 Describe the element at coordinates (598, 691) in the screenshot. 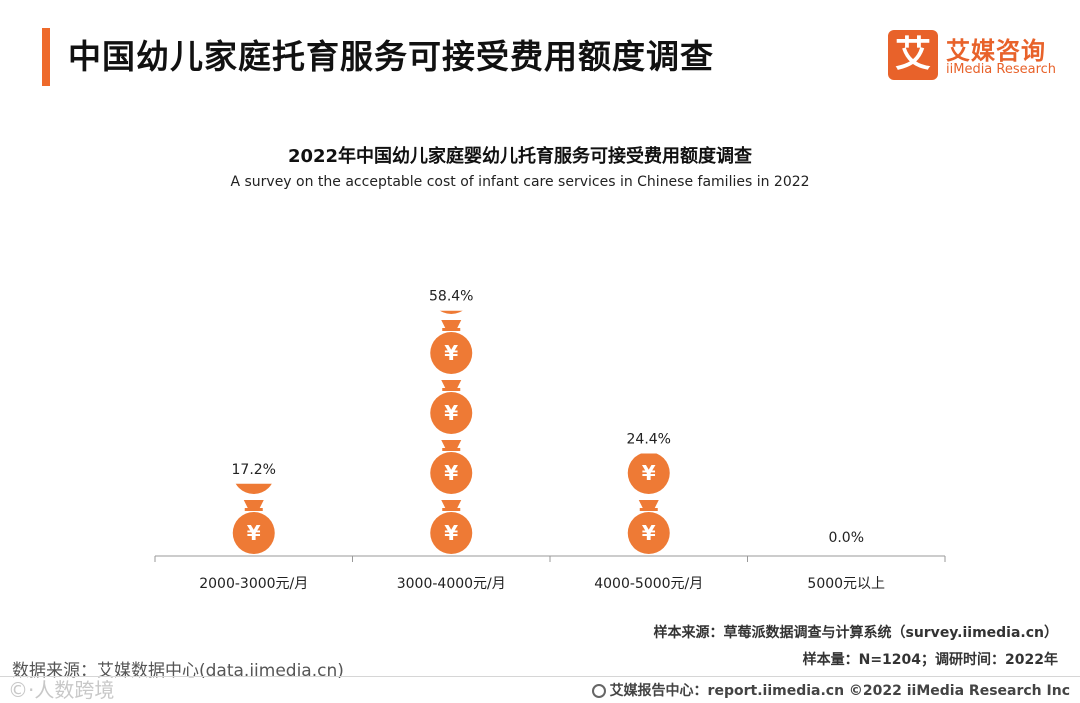

I see `globe-icon` at that location.